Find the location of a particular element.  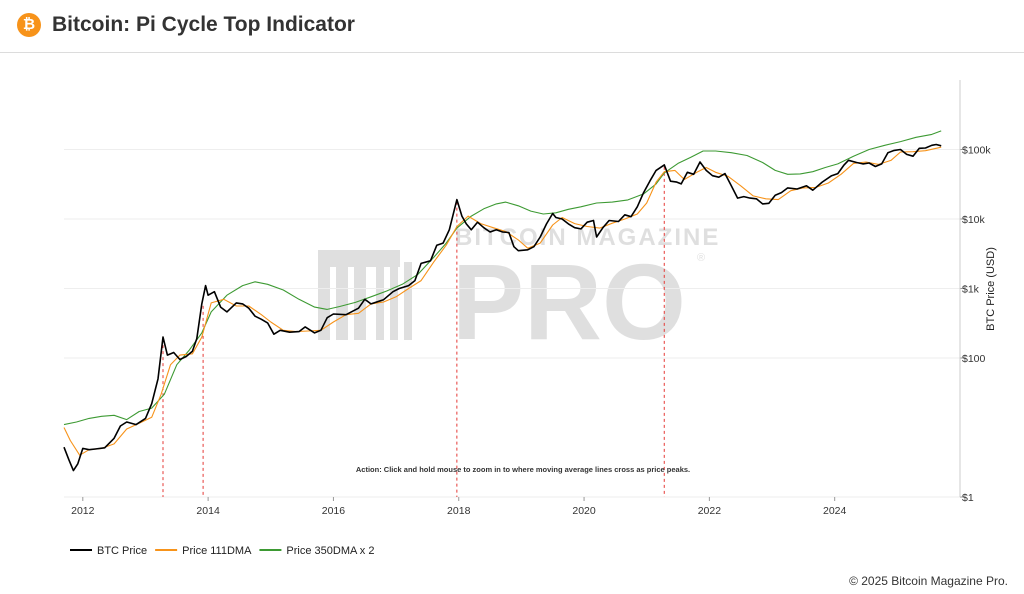

y-tick-label: $10k is located at coordinates (974, 220).